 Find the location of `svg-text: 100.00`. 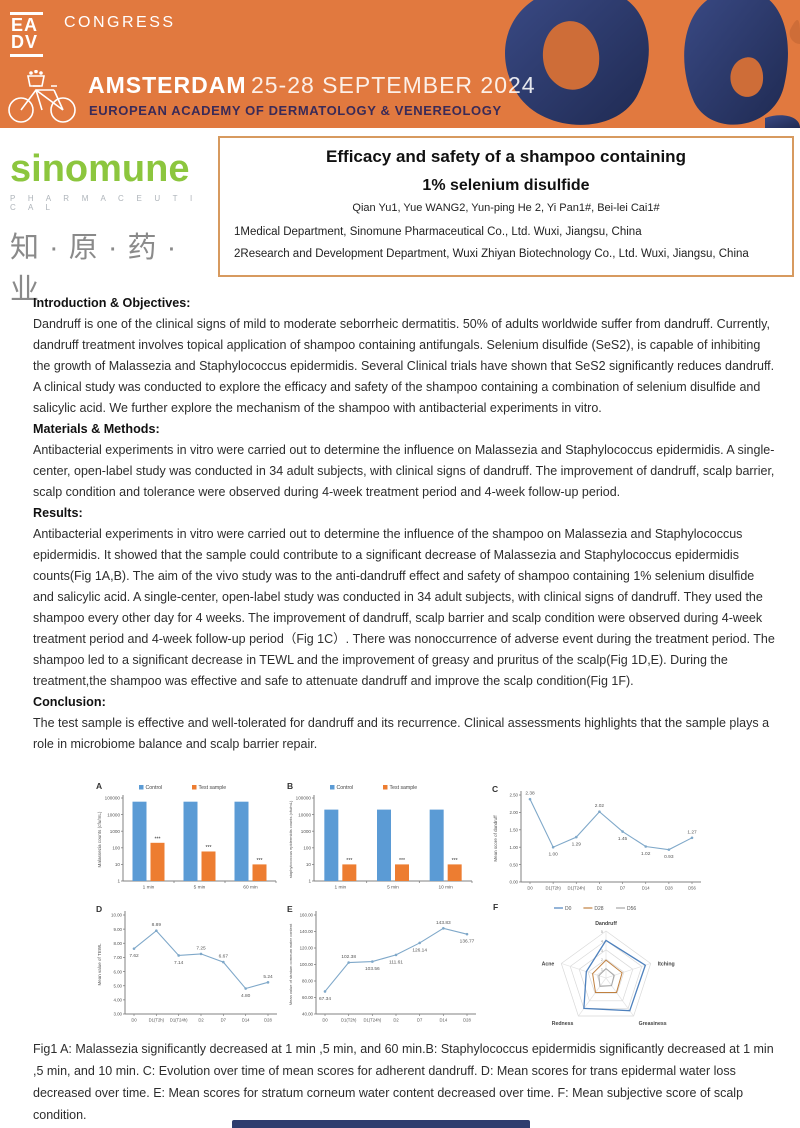

svg-text: 100.00 is located at coordinates (307, 964).